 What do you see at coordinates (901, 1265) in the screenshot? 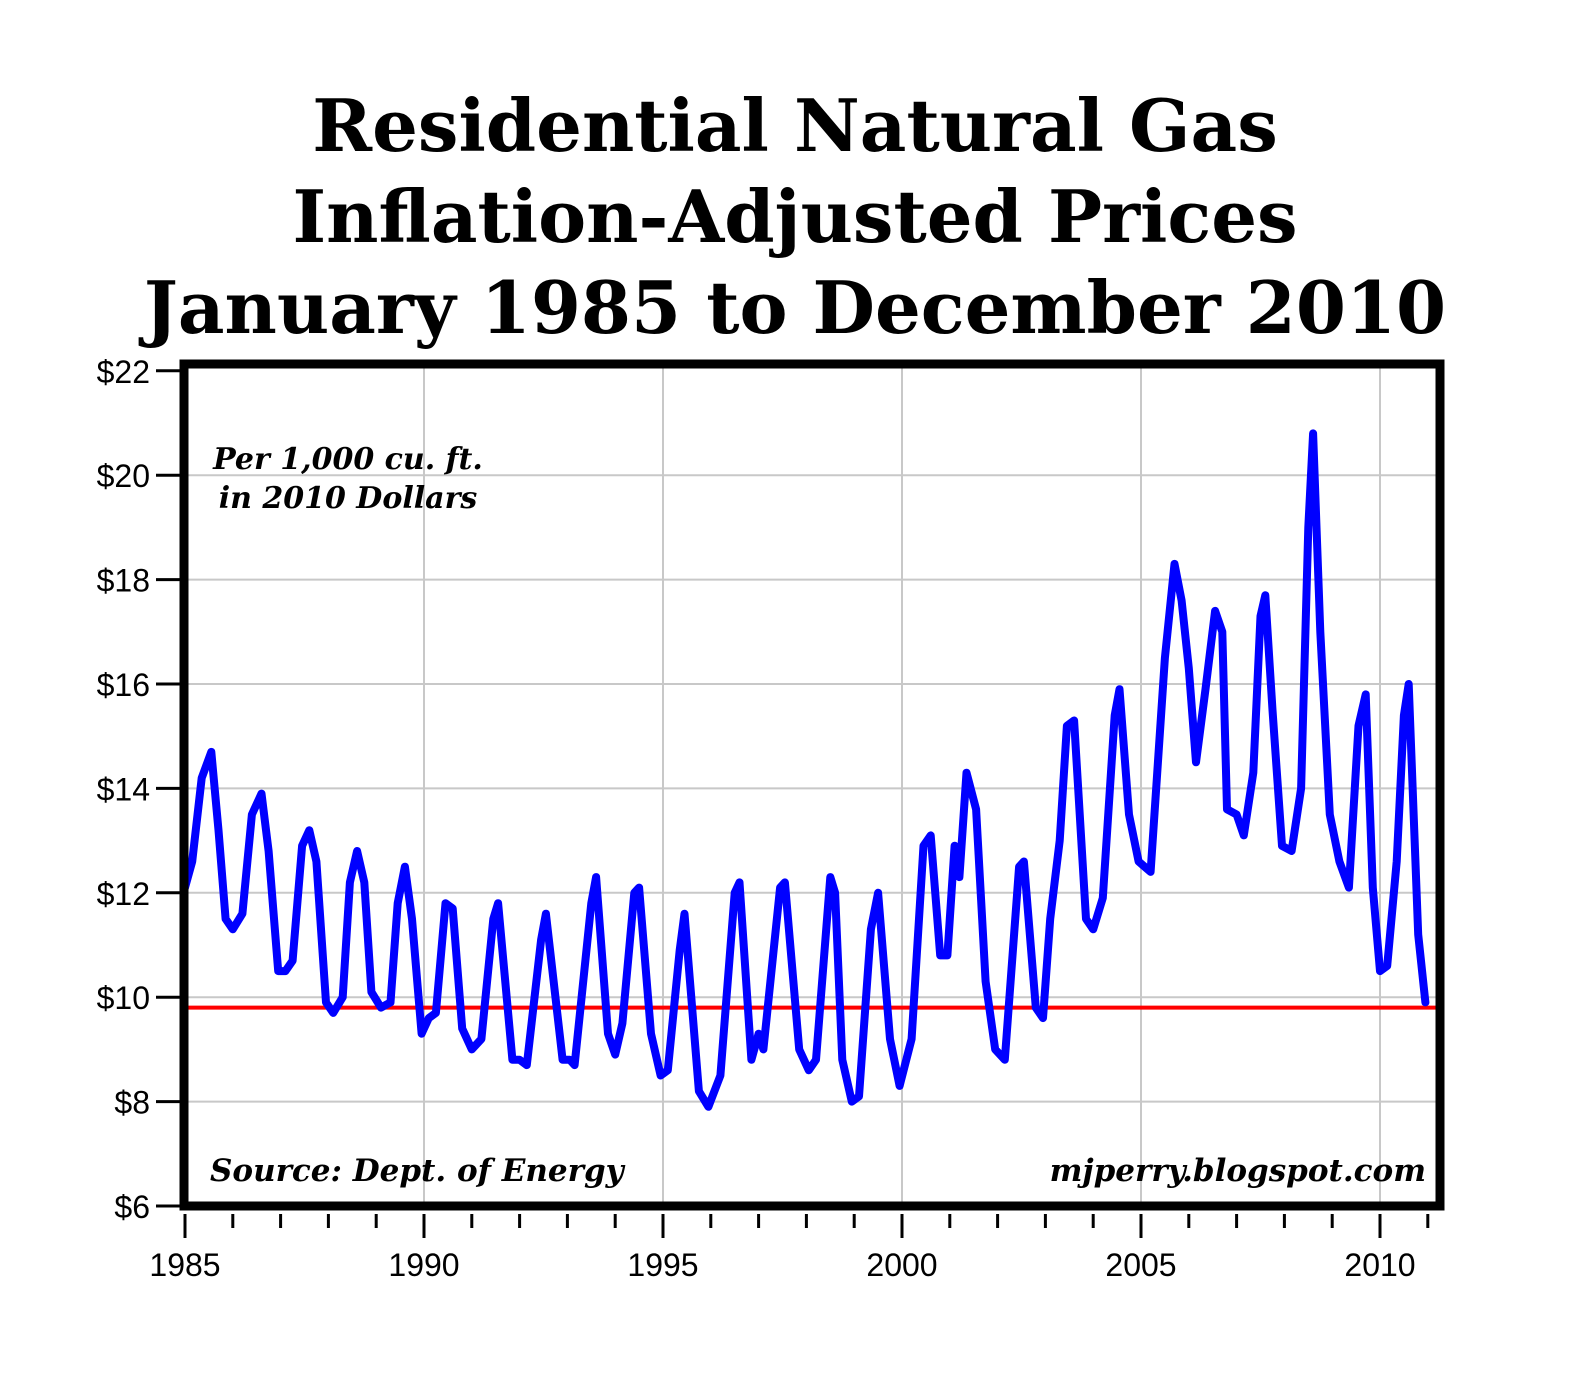
I see `x-tick-label: 2000` at bounding box center [901, 1265].